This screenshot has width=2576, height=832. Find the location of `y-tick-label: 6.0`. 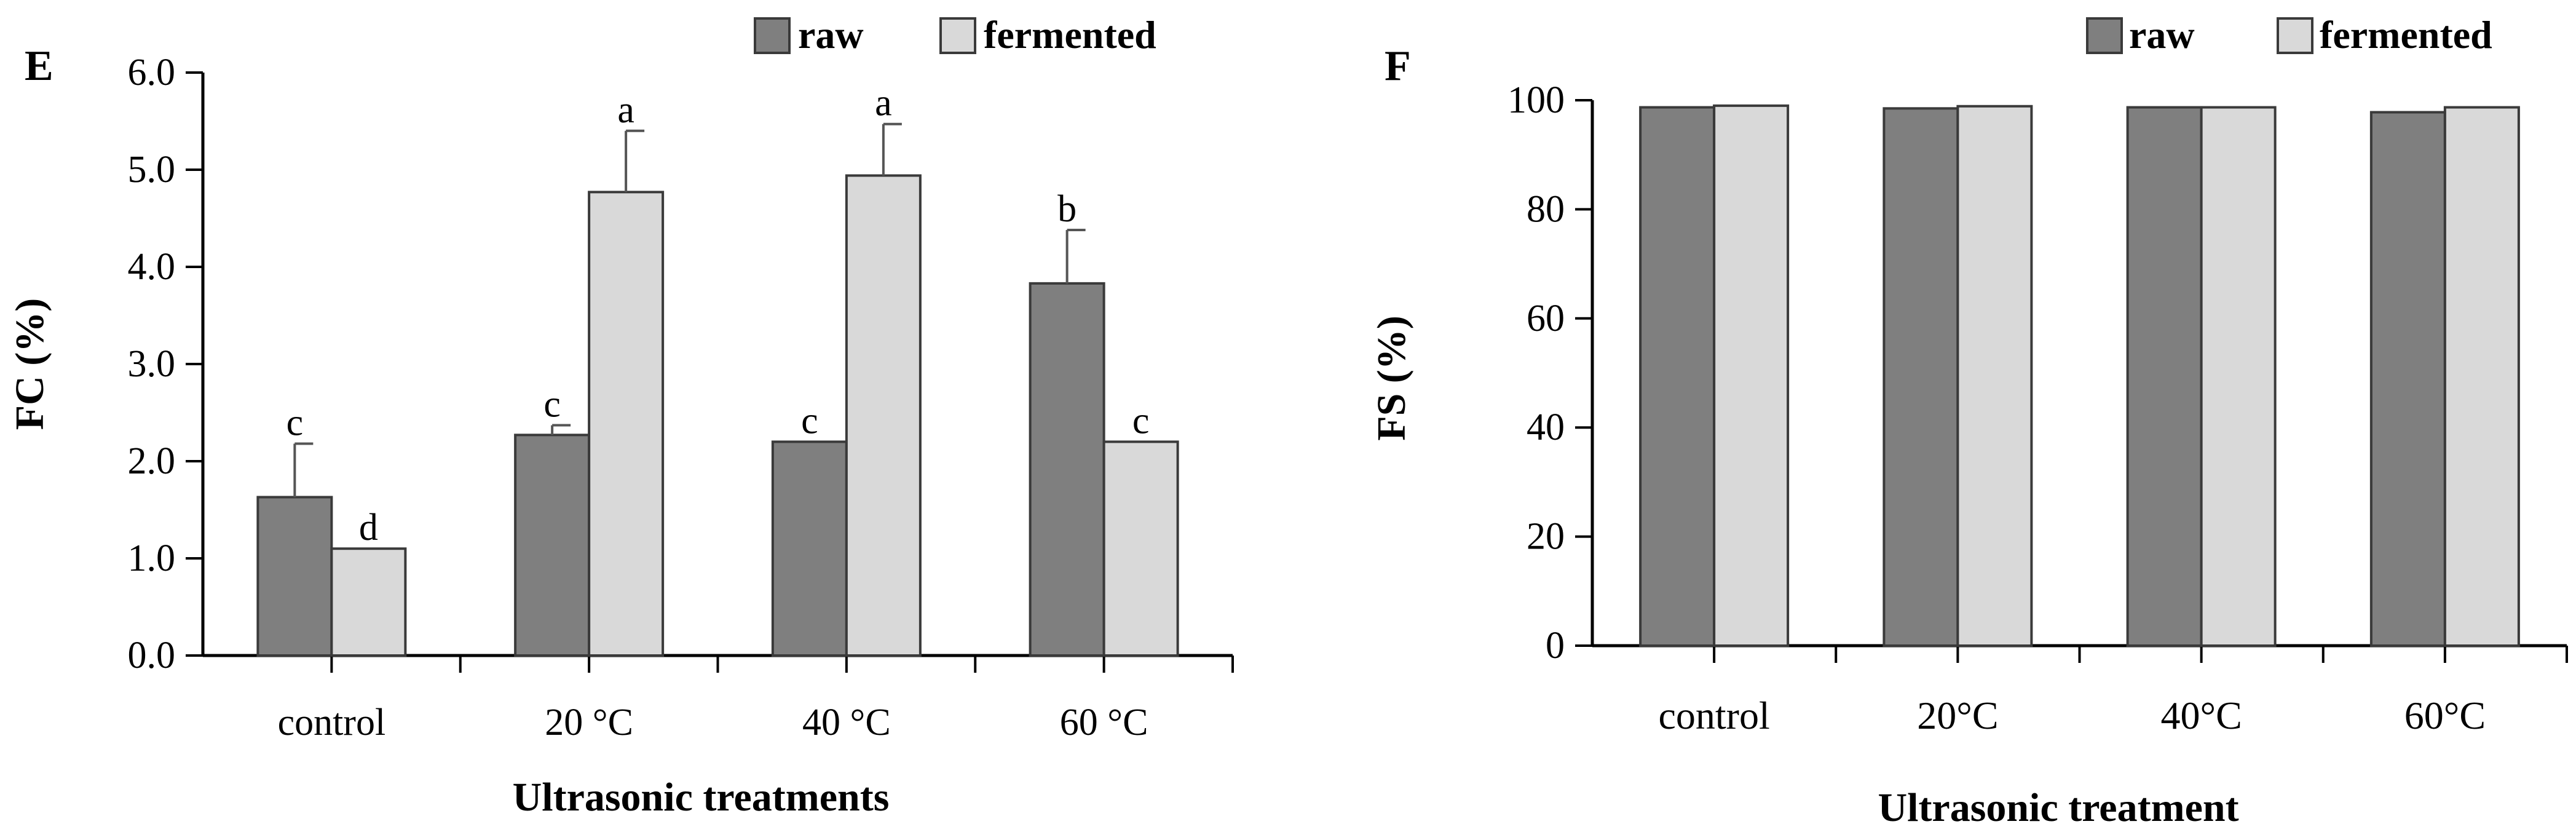

y-tick-label: 6.0 is located at coordinates (152, 72).